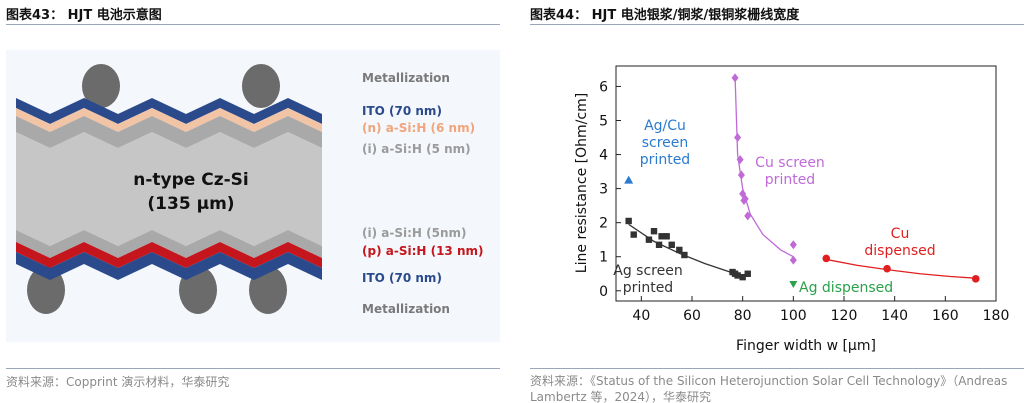  What do you see at coordinates (790, 163) in the screenshot?
I see `series-label-line: Cu screen` at bounding box center [790, 163].